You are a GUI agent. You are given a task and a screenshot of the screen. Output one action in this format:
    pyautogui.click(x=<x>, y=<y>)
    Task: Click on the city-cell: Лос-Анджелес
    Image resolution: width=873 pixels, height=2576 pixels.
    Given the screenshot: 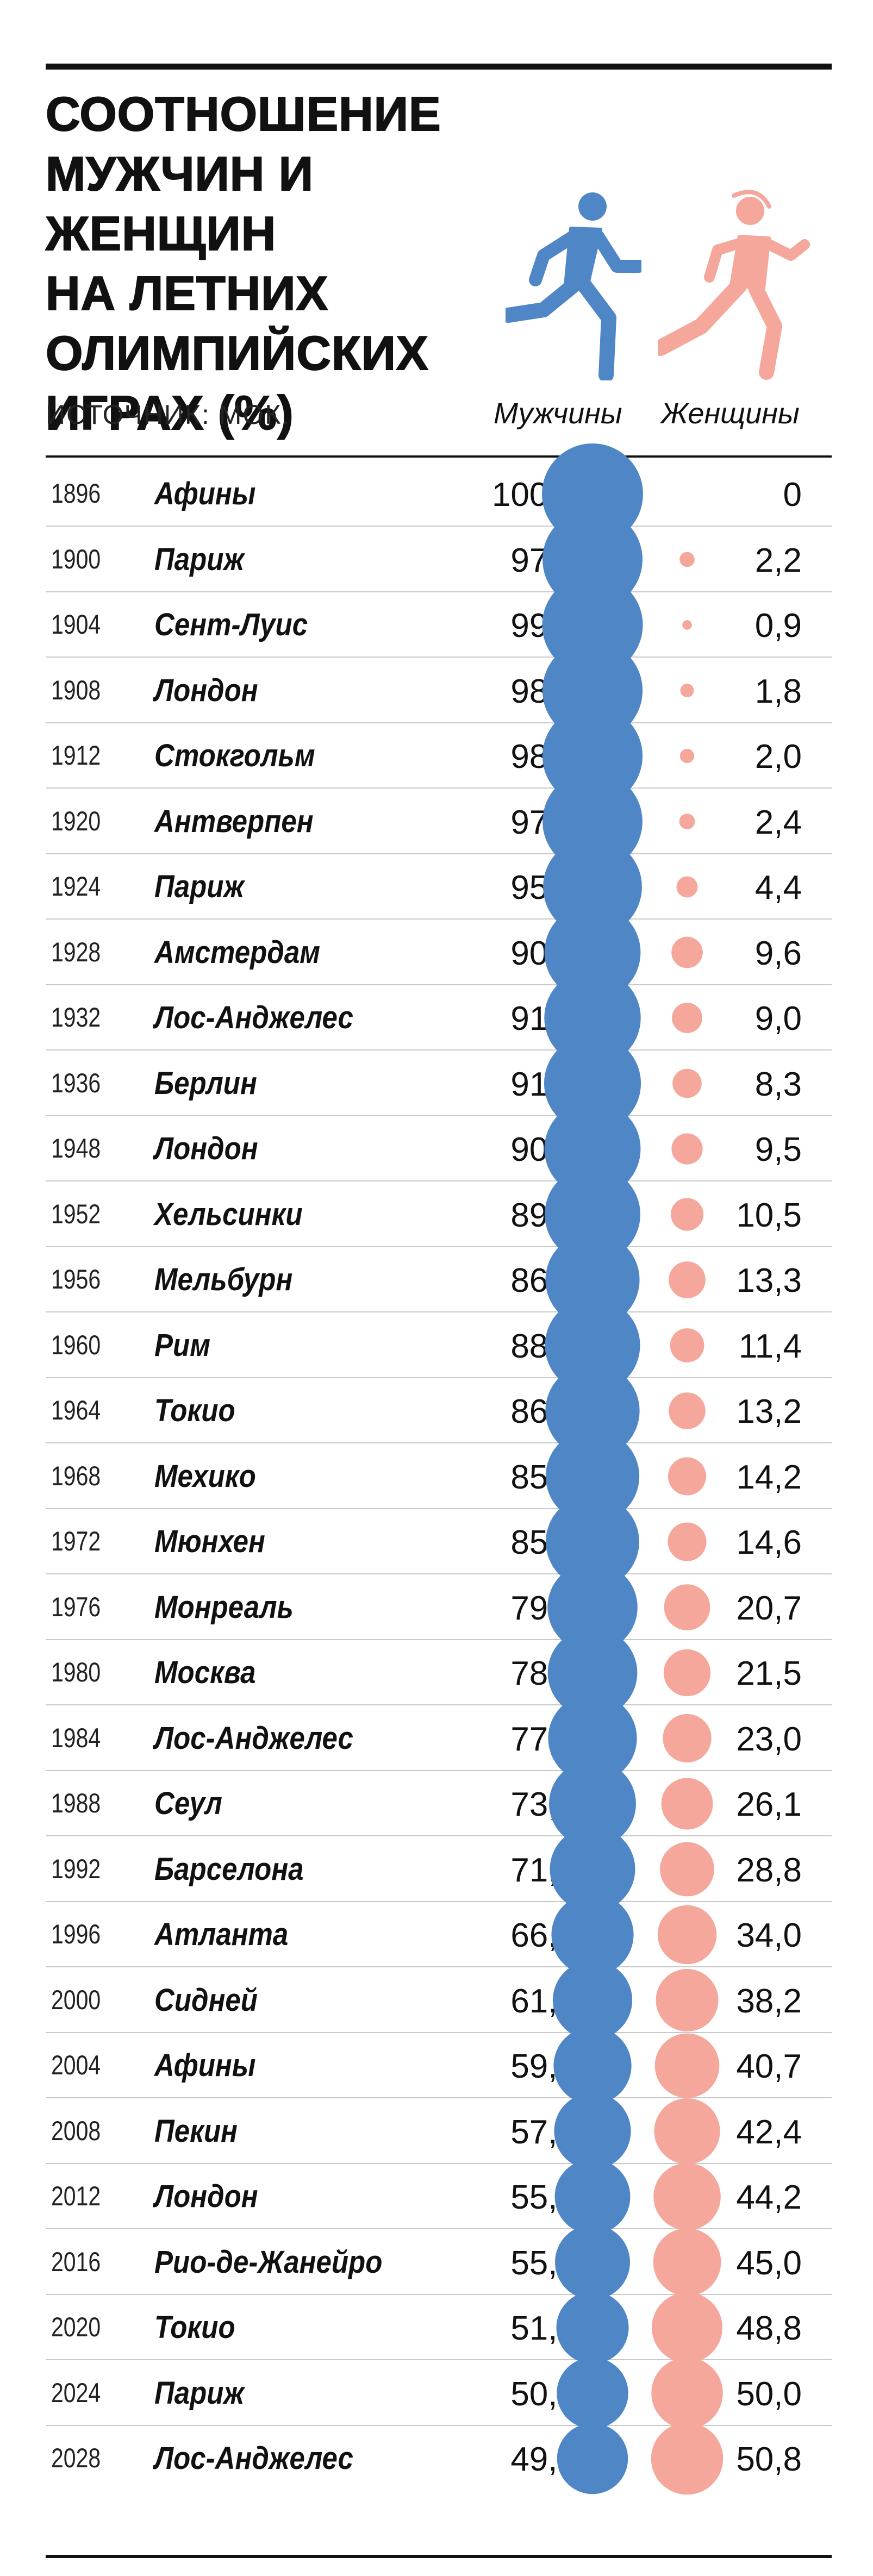 What is the action you would take?
    pyautogui.click(x=253, y=1738)
    